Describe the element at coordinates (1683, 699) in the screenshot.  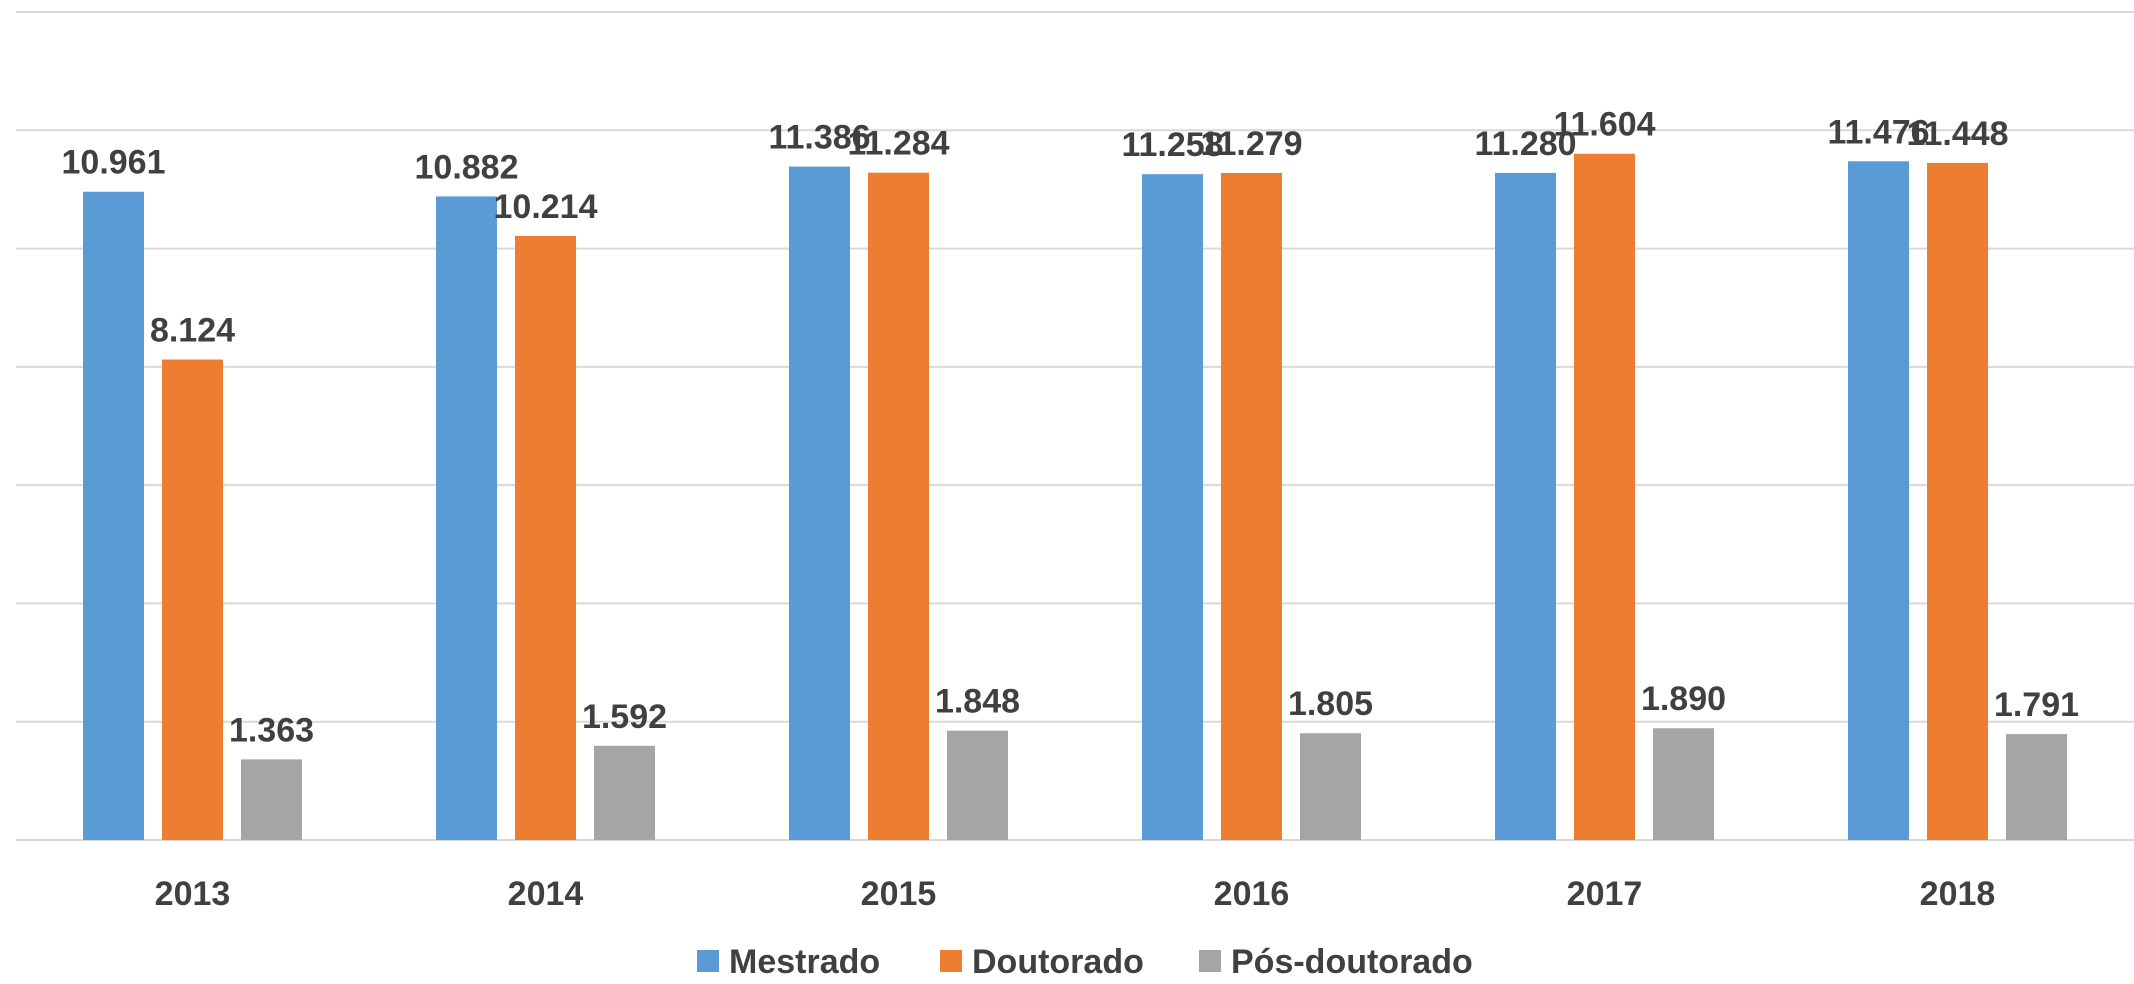
I see `data-label: 1.890` at that location.